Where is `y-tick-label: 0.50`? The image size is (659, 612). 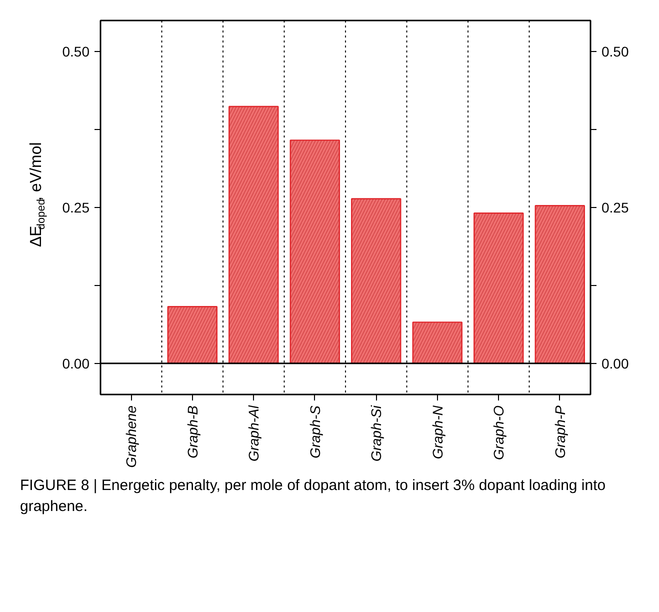 y-tick-label: 0.50 is located at coordinates (76, 52).